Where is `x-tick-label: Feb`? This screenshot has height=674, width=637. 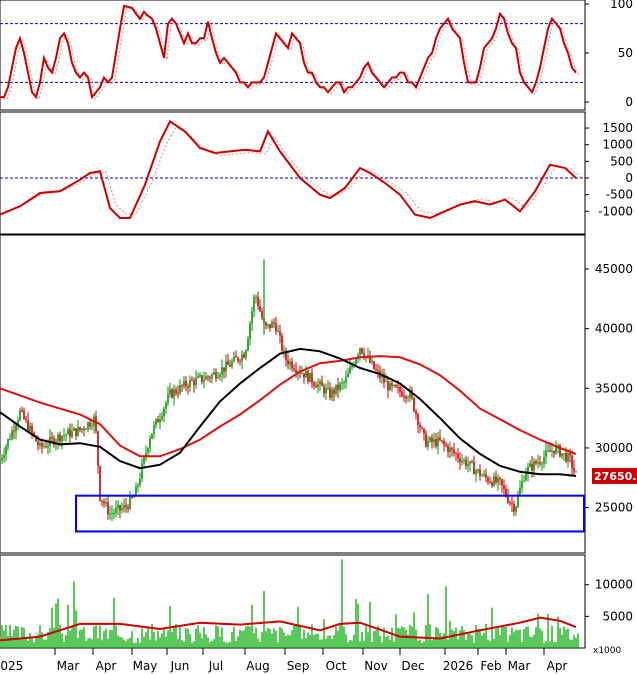 x-tick-label: Feb is located at coordinates (490, 666).